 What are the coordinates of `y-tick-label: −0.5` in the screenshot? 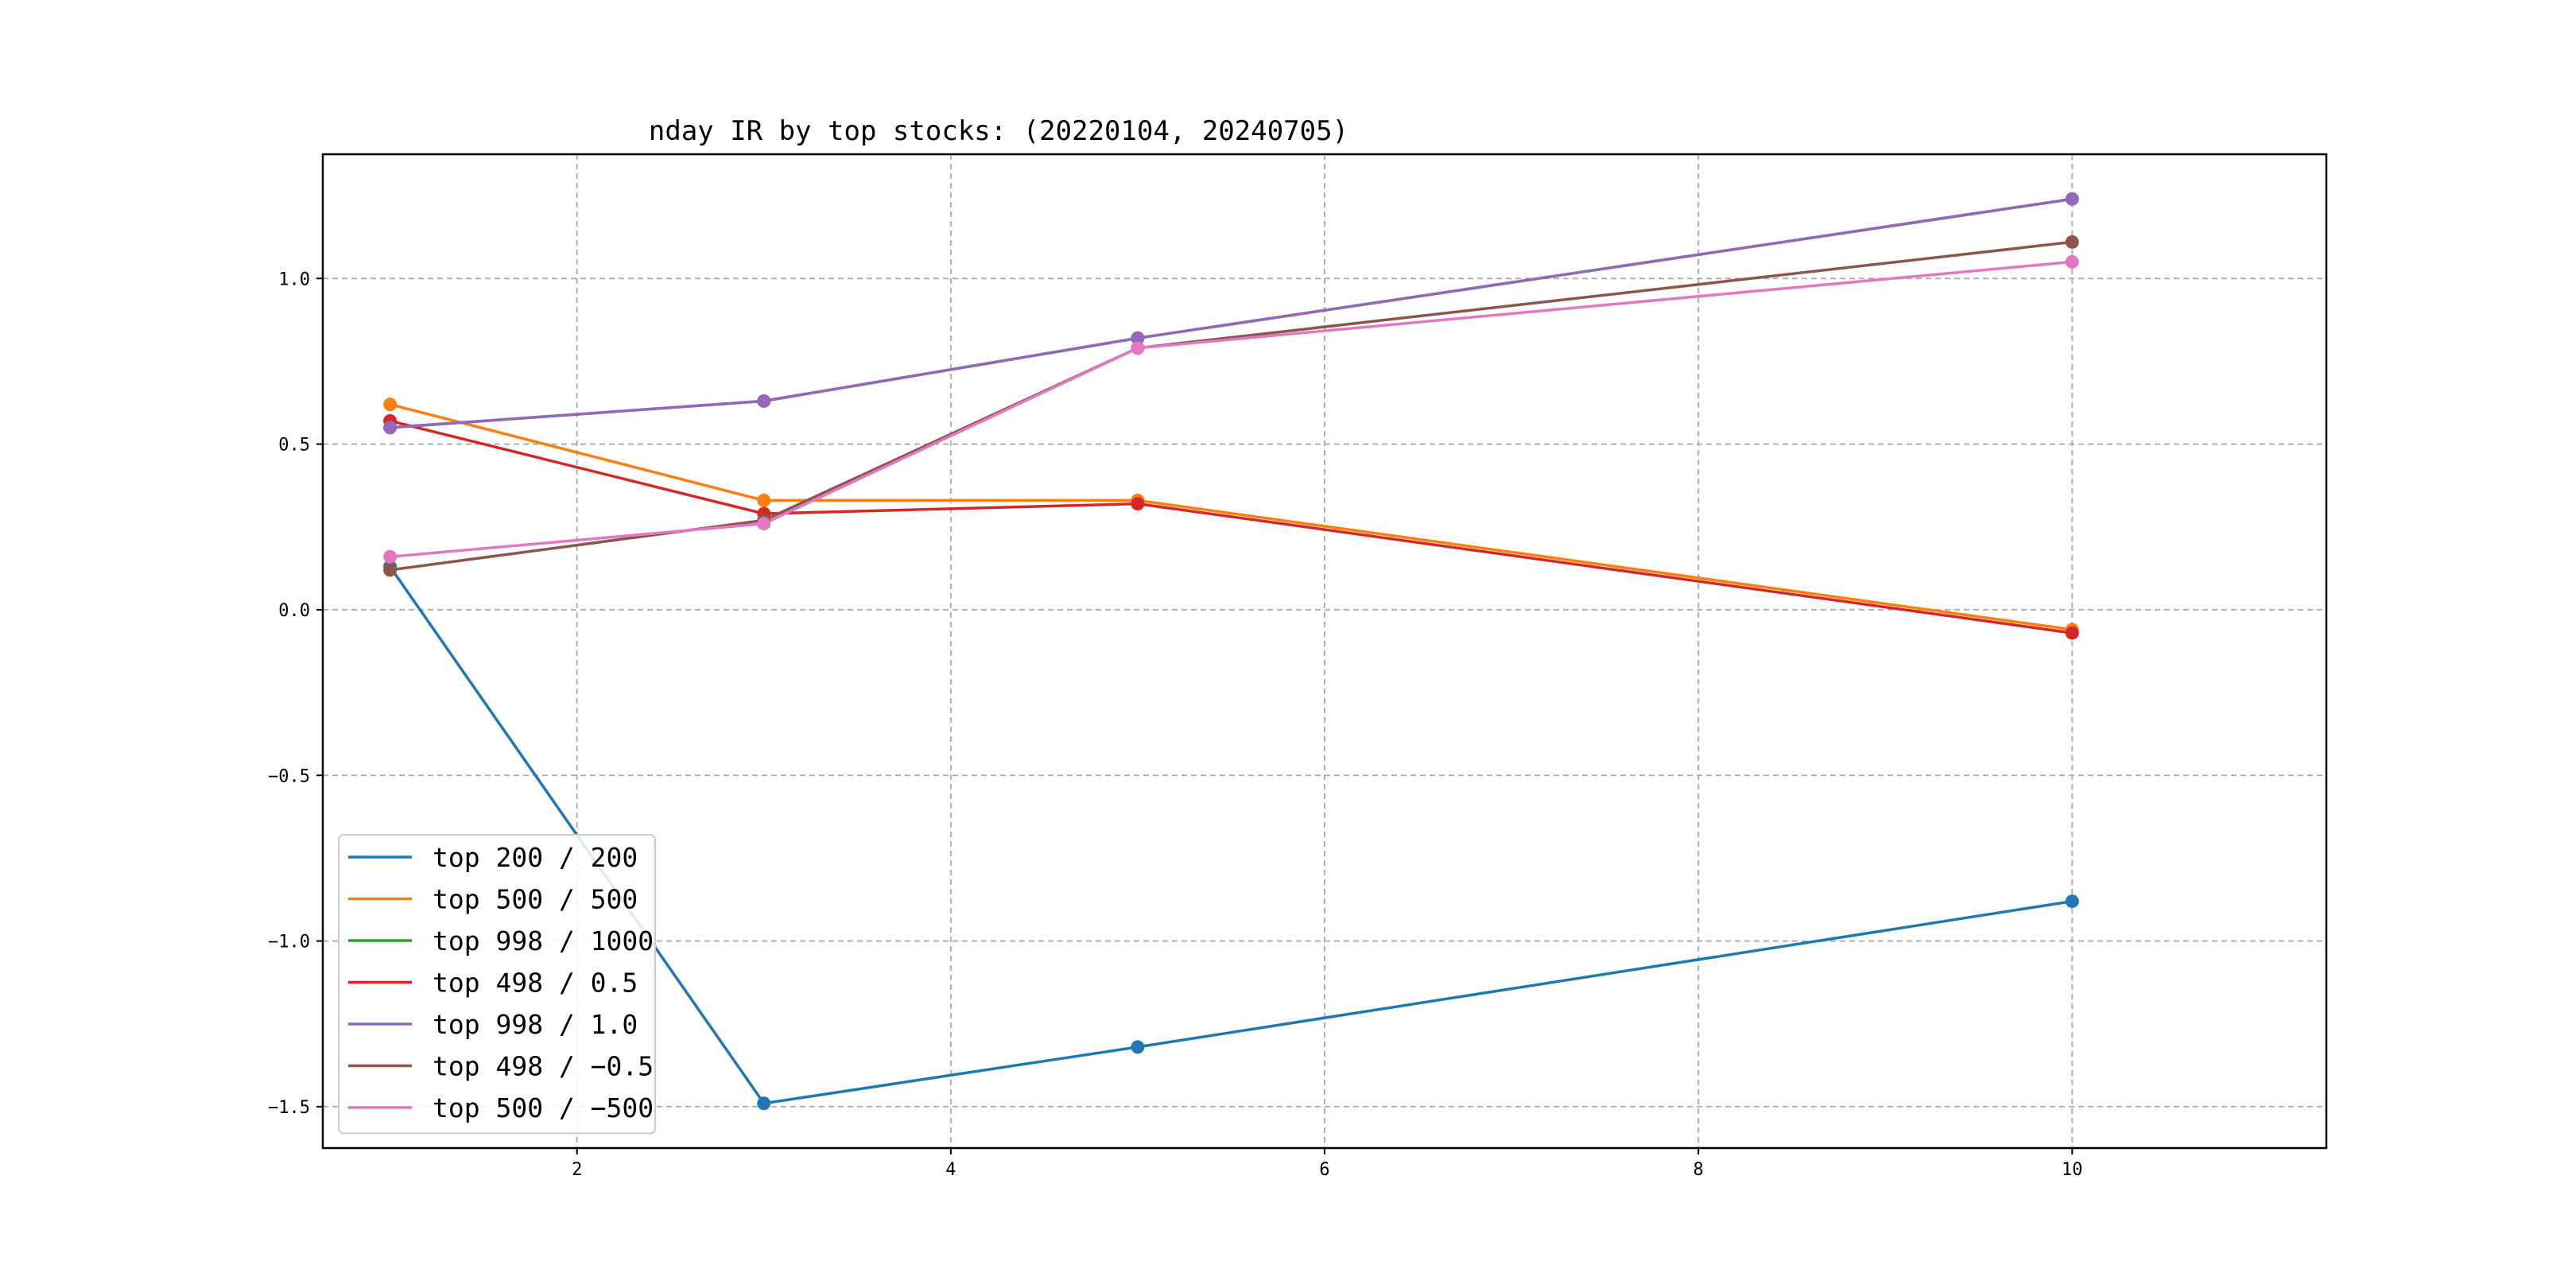 It's located at (289, 776).